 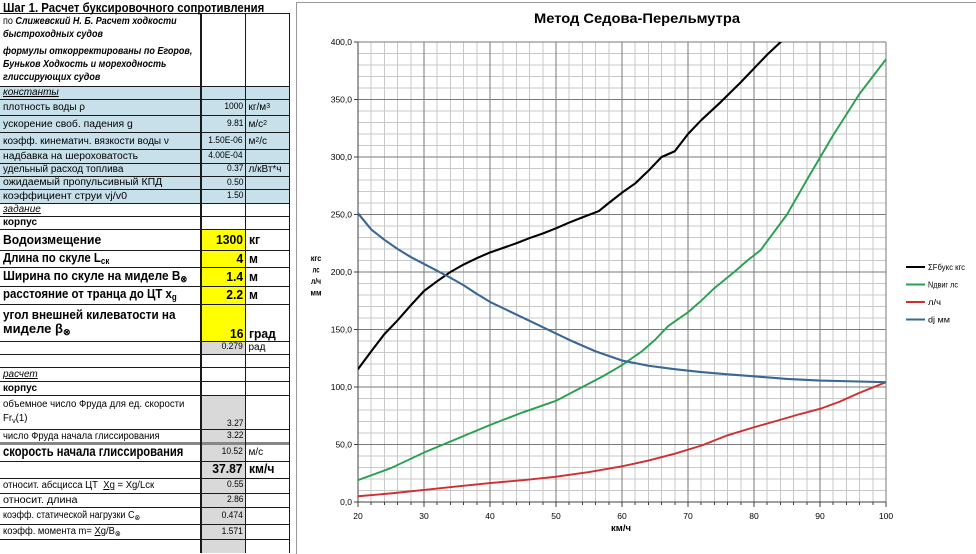 I want to click on svg-text: 100,0, so click(x=342, y=387).